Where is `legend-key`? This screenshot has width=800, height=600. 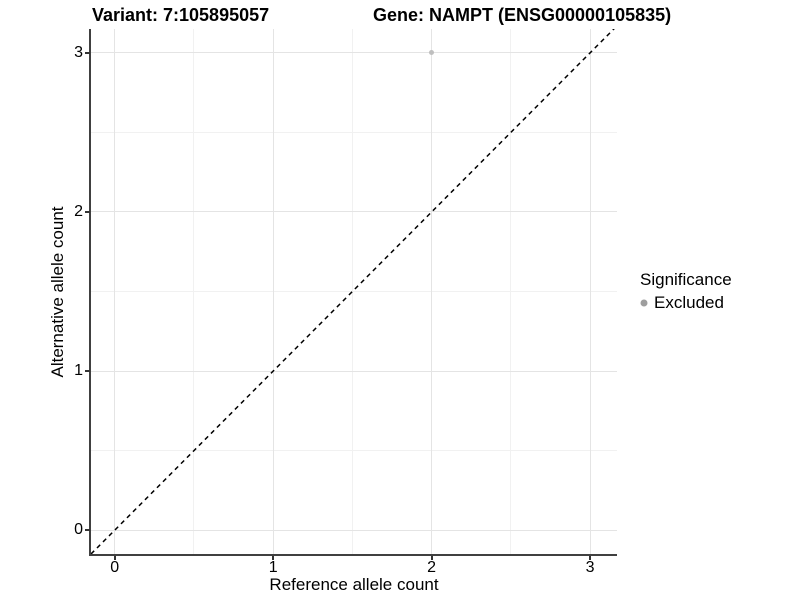
legend-key is located at coordinates (644, 303).